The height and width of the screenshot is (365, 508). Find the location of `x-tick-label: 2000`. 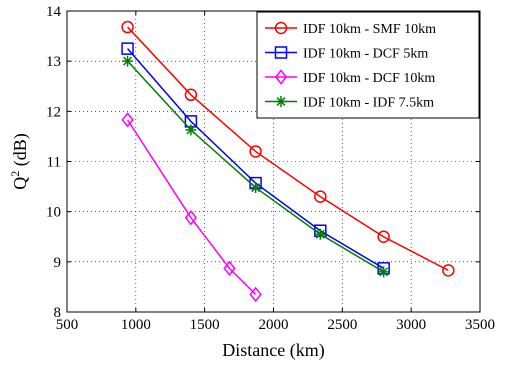

x-tick-label: 2000 is located at coordinates (274, 325).